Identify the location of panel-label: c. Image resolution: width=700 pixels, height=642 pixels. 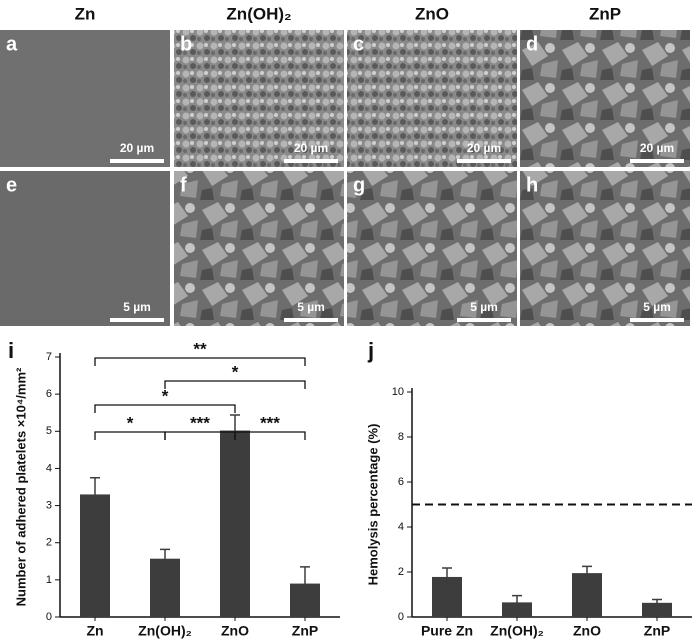
(358, 44).